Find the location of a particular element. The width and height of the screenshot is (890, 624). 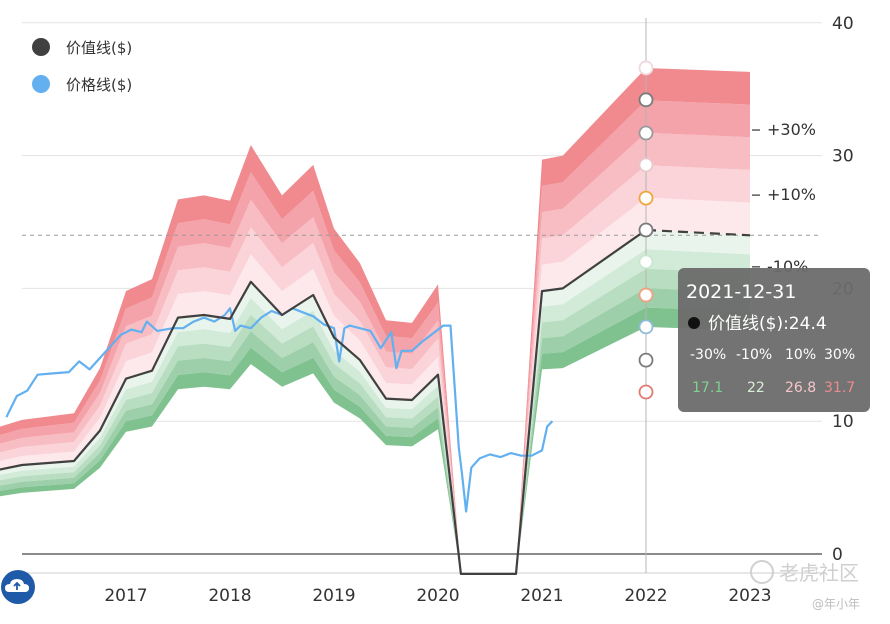

band-label-1: +10% is located at coordinates (791, 194).